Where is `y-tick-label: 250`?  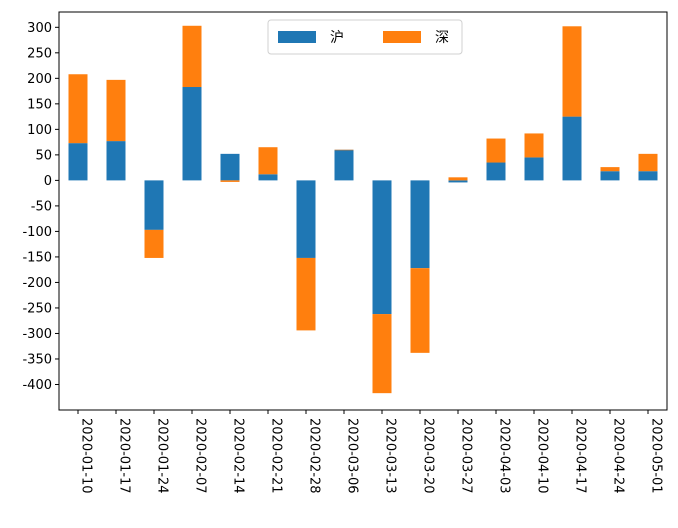 y-tick-label: 250 is located at coordinates (39, 53).